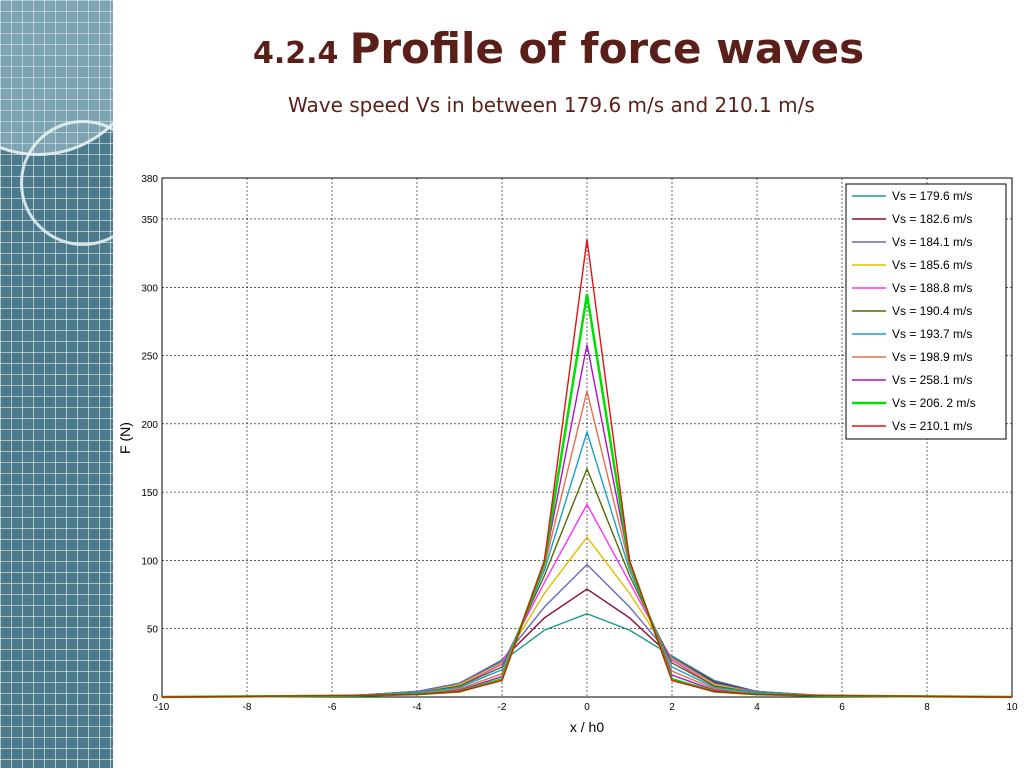  What do you see at coordinates (332, 707) in the screenshot?
I see `x-tick-label: -6` at bounding box center [332, 707].